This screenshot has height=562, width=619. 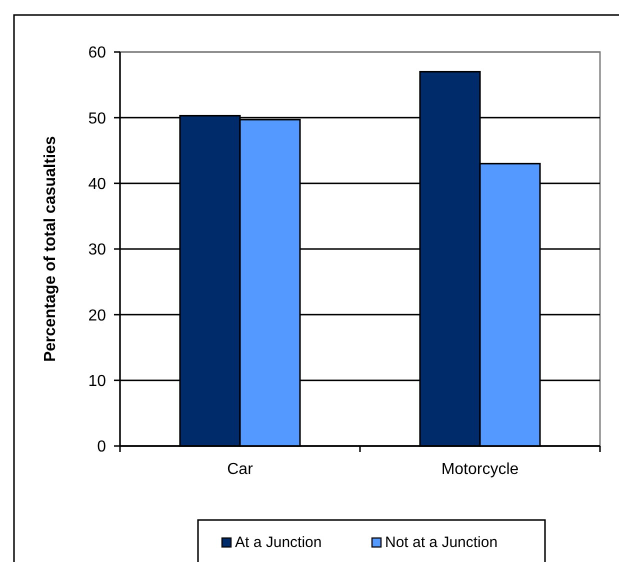 What do you see at coordinates (50, 249) in the screenshot?
I see `y-axis-title: Percentage of total casualties` at bounding box center [50, 249].